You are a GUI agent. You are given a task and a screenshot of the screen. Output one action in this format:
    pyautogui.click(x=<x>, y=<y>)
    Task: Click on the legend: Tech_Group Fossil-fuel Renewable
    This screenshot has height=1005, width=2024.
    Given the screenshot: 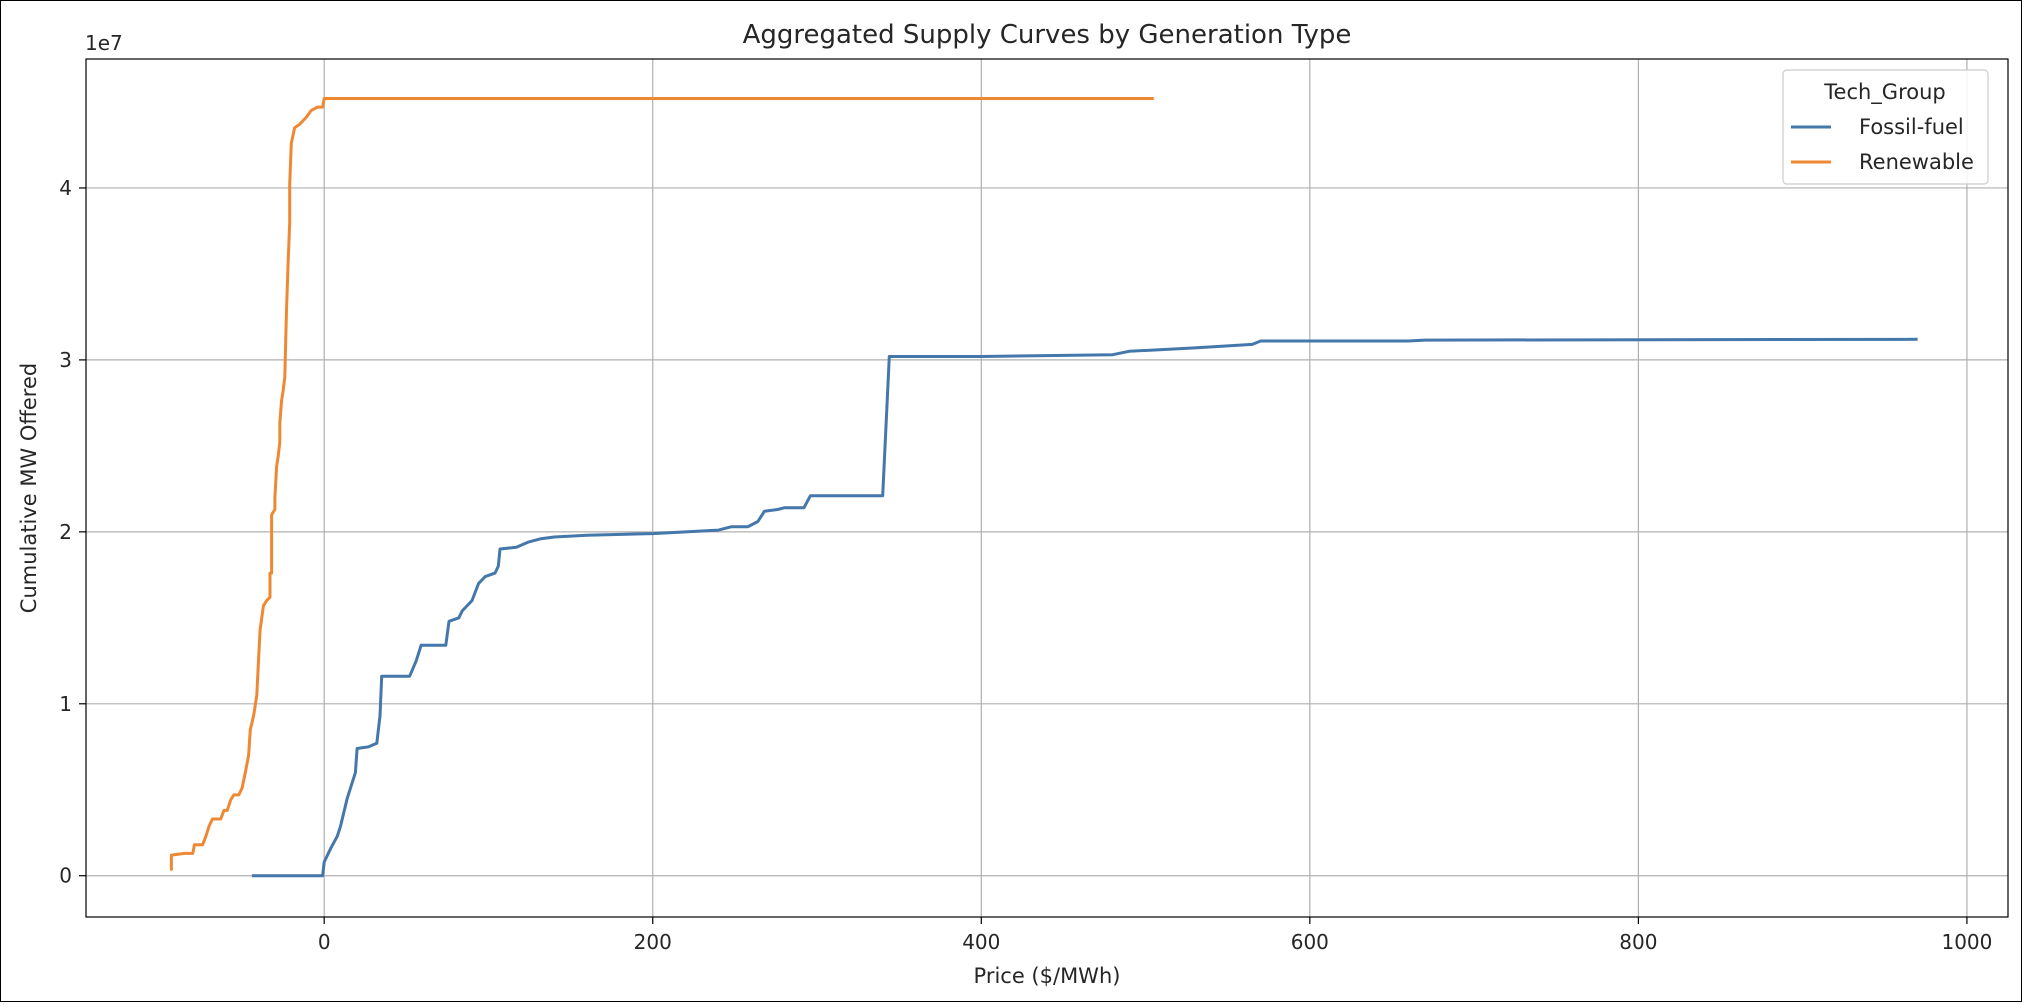 What is the action you would take?
    pyautogui.click(x=1885, y=127)
    